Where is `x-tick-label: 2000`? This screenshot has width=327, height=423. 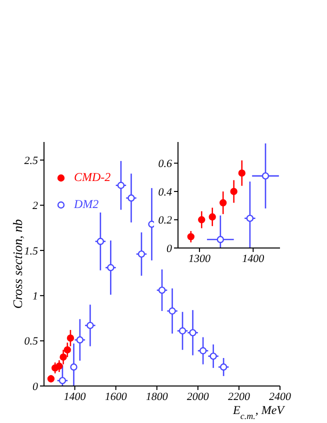 x-tick-label: 2000 is located at coordinates (198, 396).